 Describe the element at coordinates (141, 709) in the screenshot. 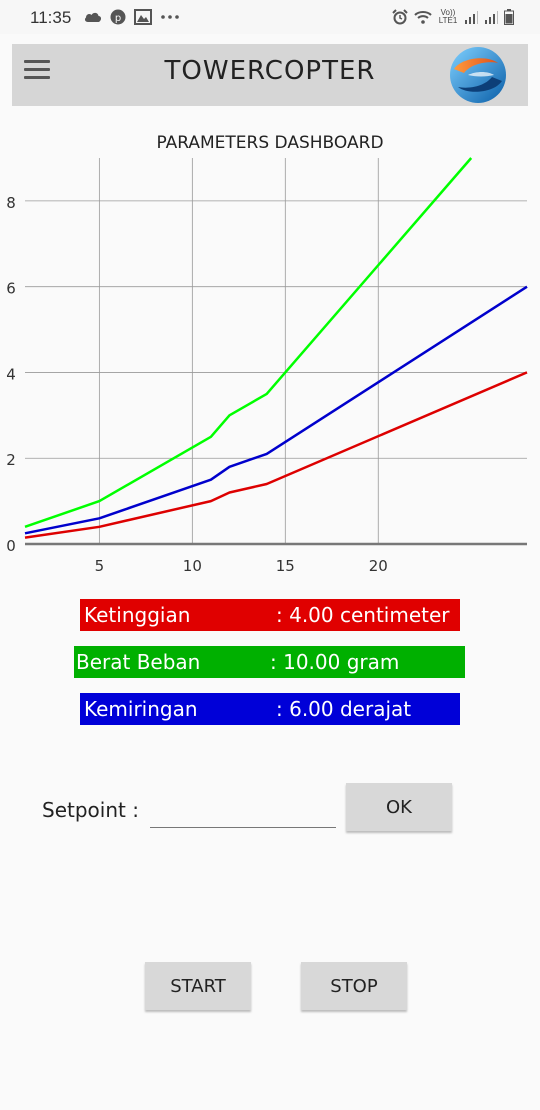

I see `reading-label: Kemiringan` at that location.